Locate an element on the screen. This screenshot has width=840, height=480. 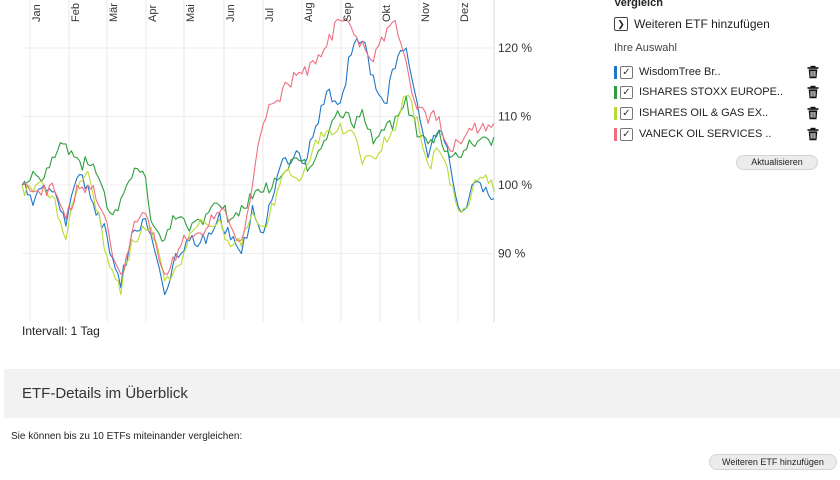
etf-item: ✓ WisdomTree Br.. is located at coordinates (717, 72).